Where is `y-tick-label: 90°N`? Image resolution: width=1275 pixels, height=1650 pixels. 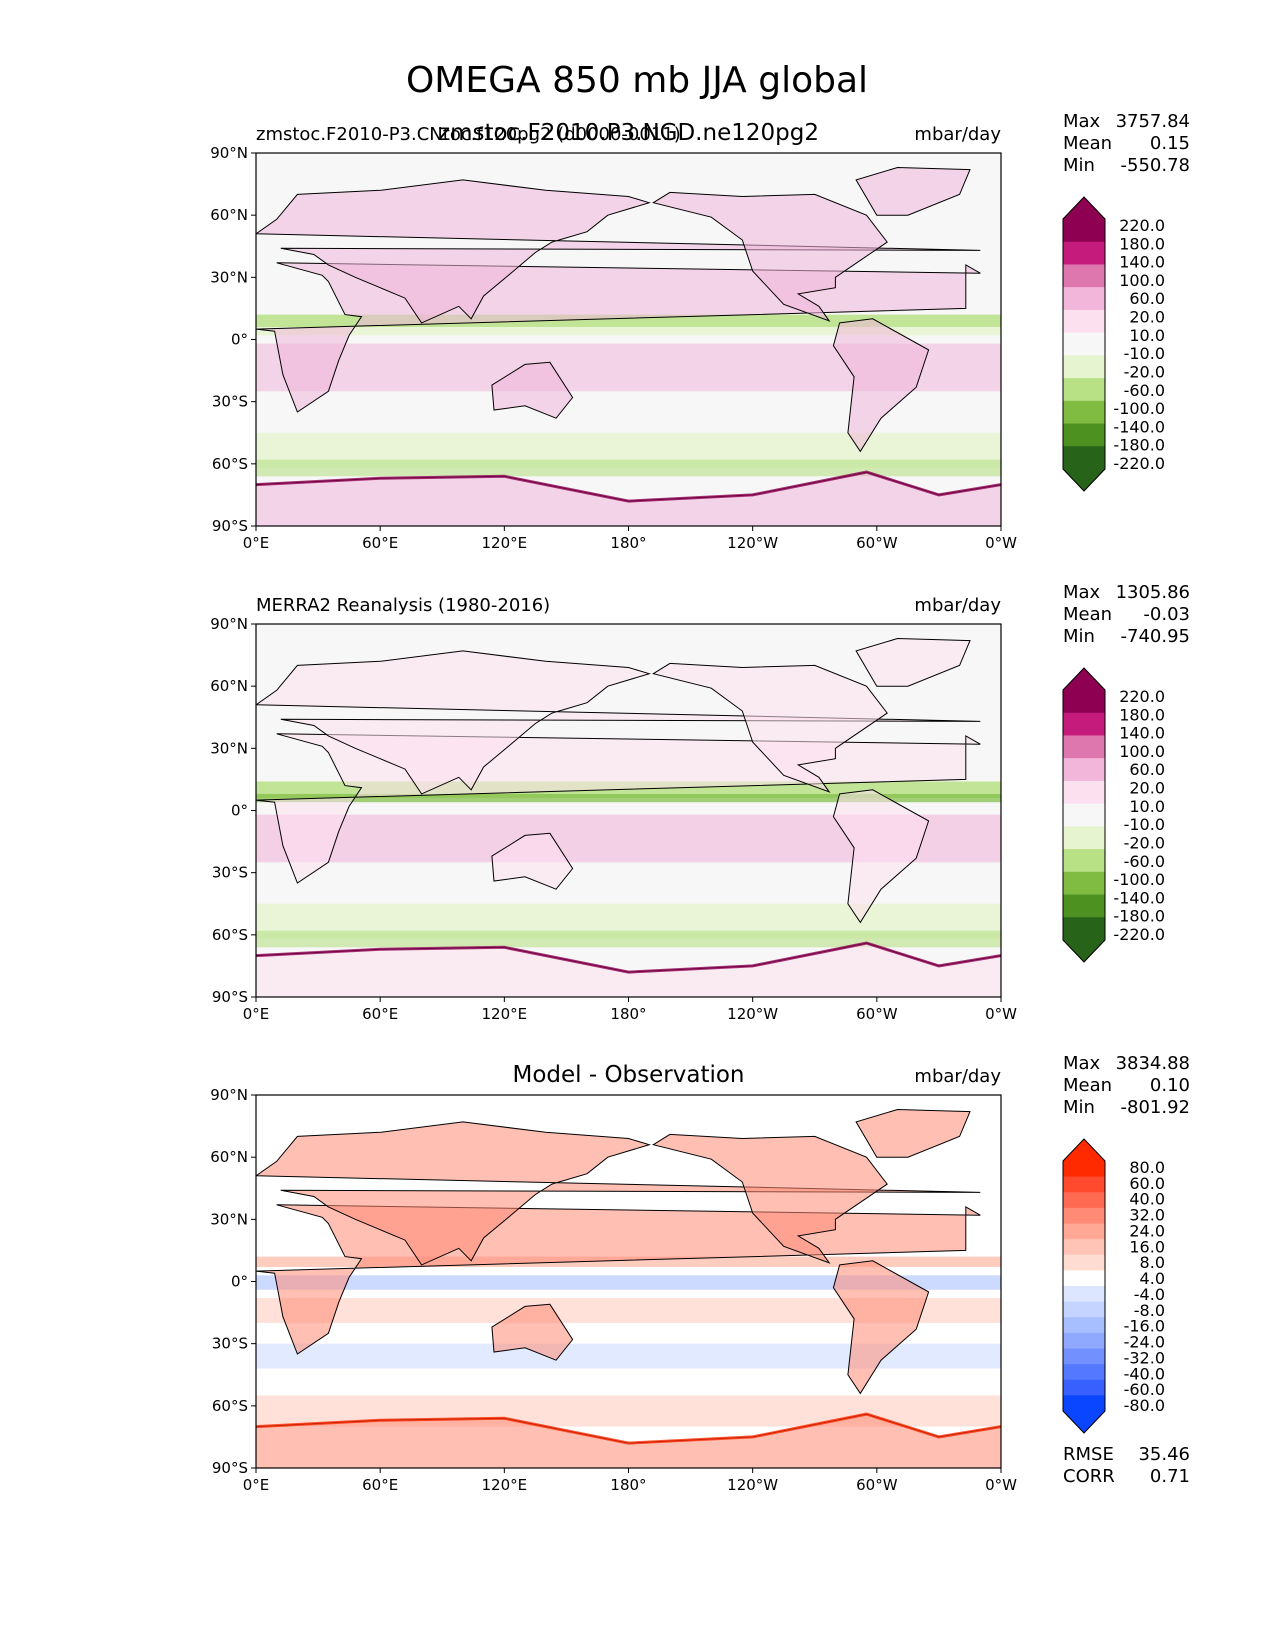 y-tick-label: 90°N is located at coordinates (229, 153).